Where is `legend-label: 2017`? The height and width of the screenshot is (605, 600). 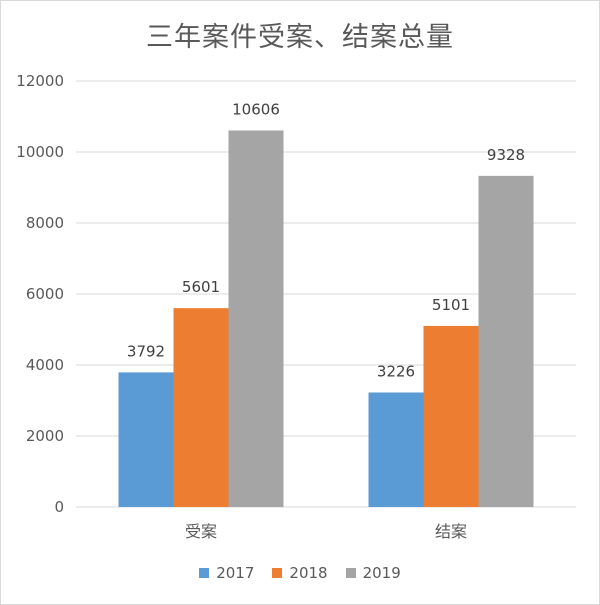 legend-label: 2017 is located at coordinates (235, 573).